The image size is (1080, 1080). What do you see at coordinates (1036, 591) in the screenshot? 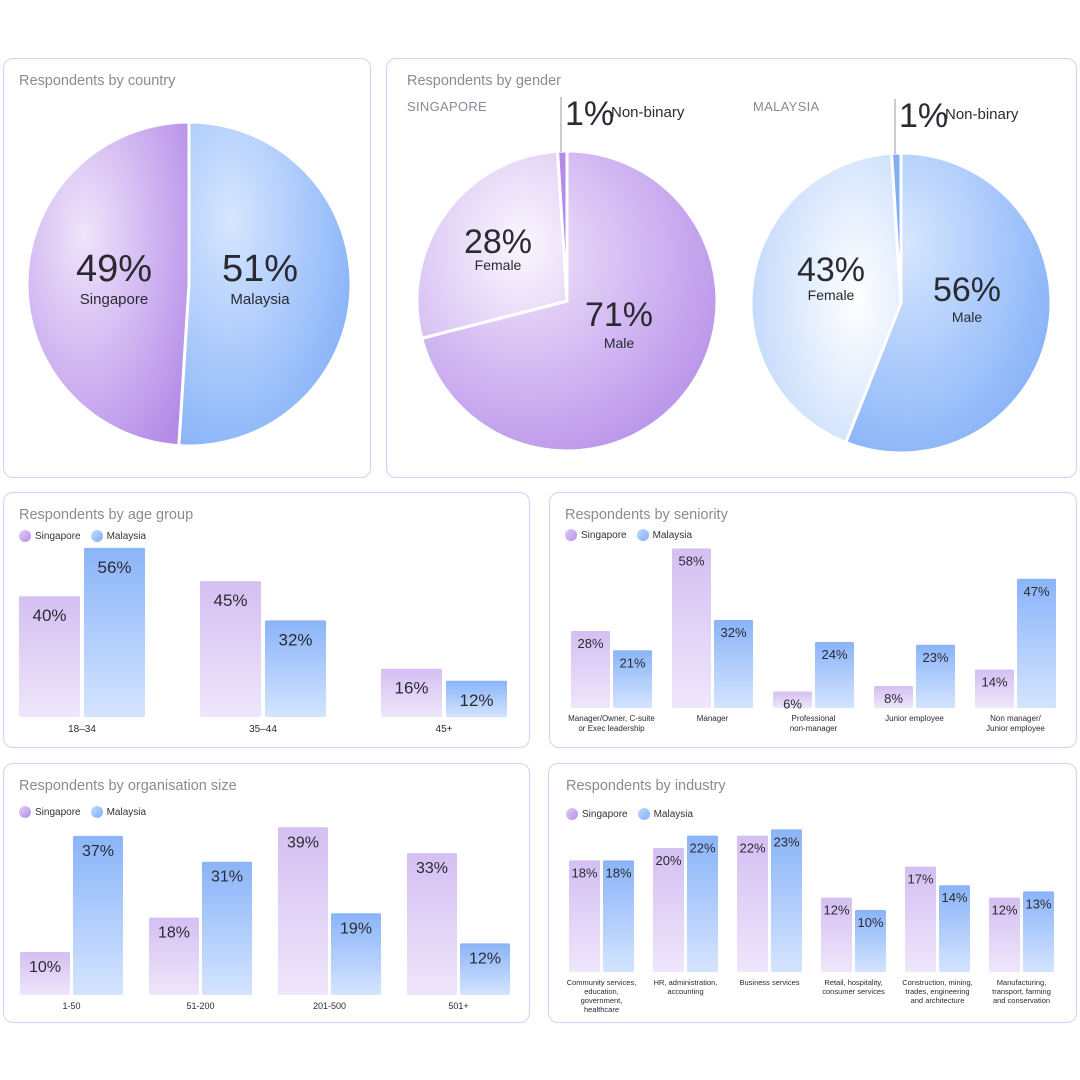
I see `malaysia-value-label: 47%` at bounding box center [1036, 591].